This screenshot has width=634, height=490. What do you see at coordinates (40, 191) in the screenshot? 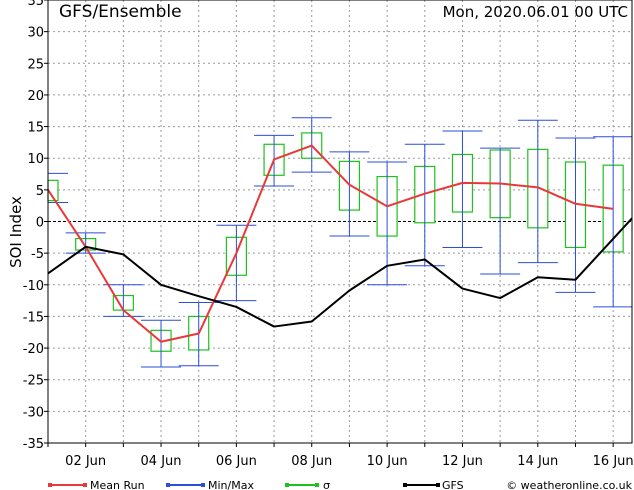
I see `y-tick-label: 5` at bounding box center [40, 191].